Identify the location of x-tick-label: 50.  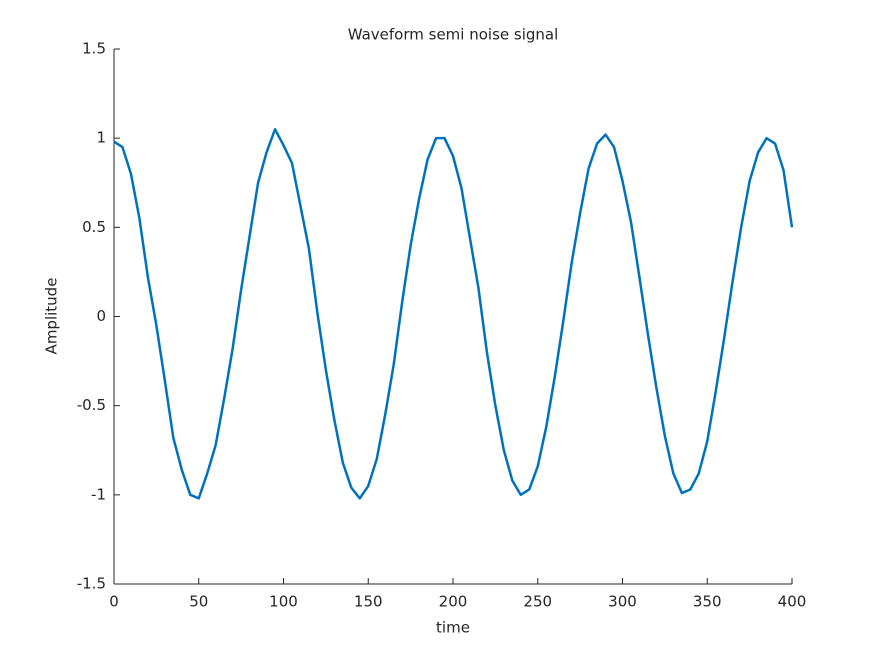
(198, 602).